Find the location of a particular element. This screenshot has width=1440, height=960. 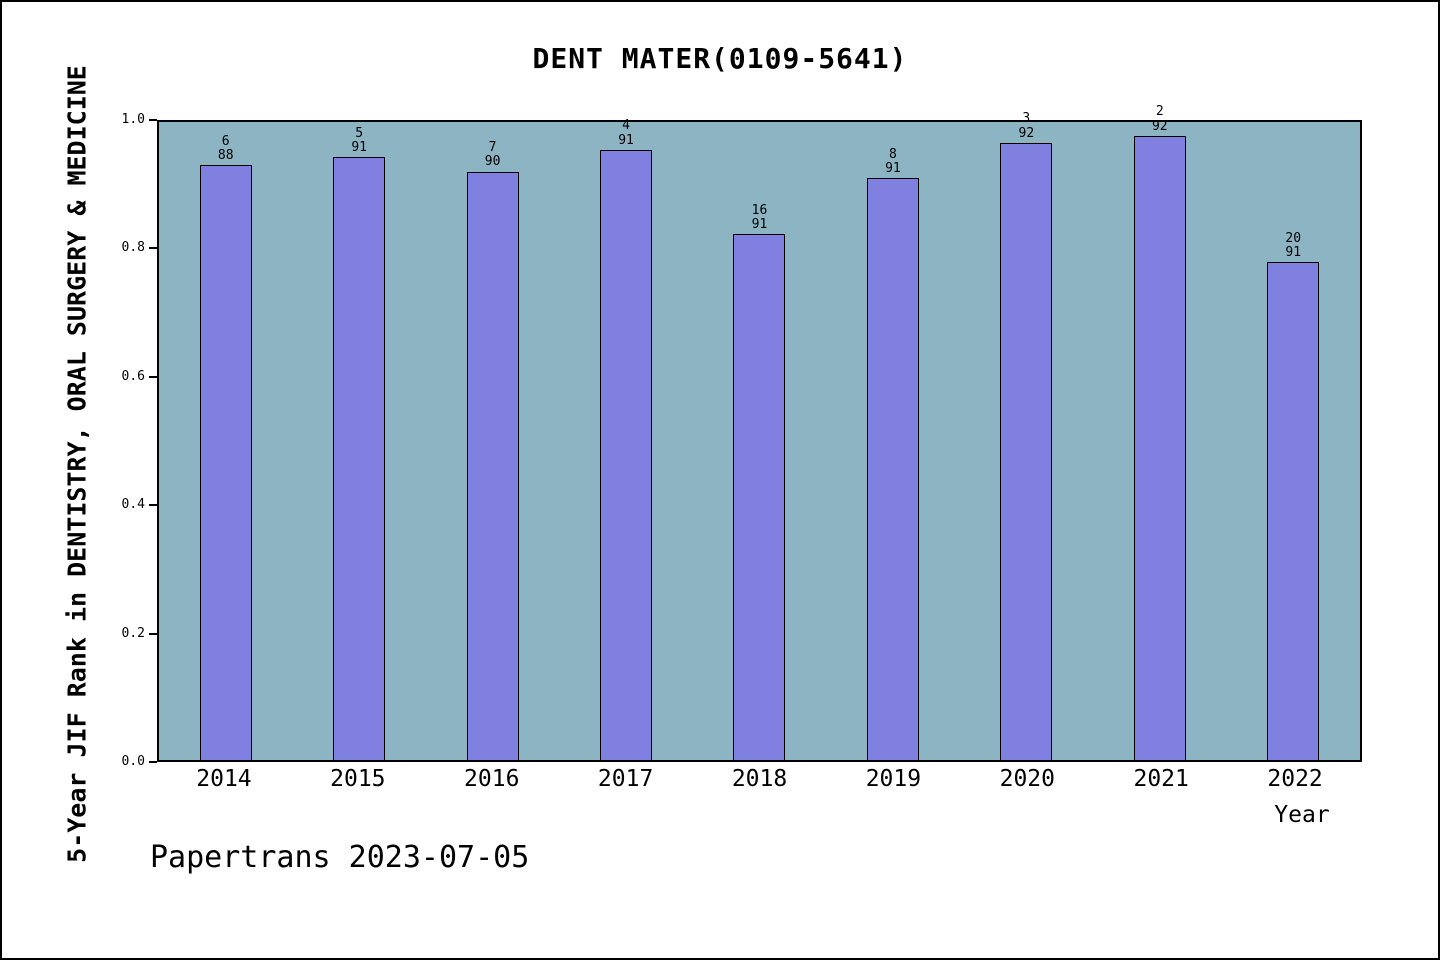

x-tick-label: 2017 is located at coordinates (625, 779).